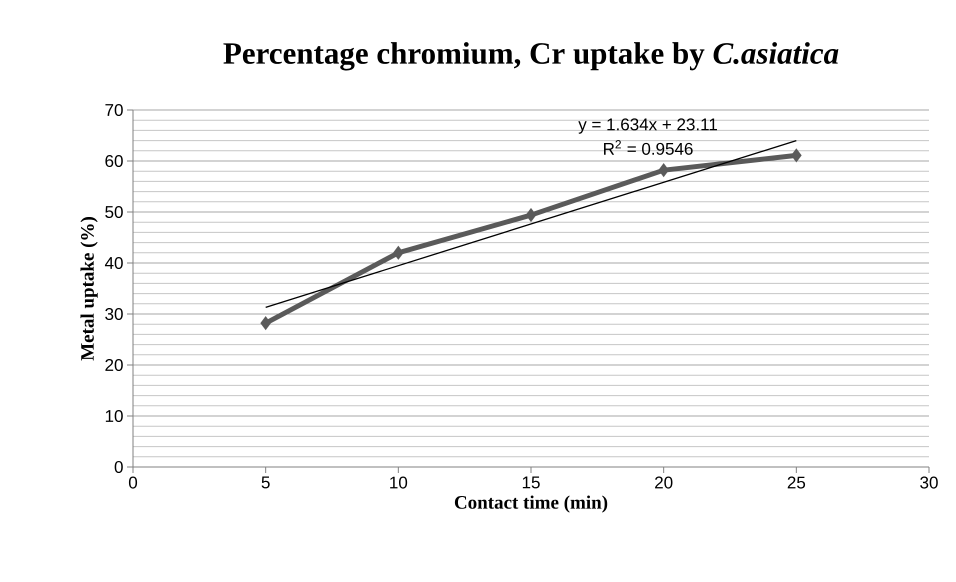 This screenshot has height=582, width=956. I want to click on y-tick-label: 10, so click(114, 416).